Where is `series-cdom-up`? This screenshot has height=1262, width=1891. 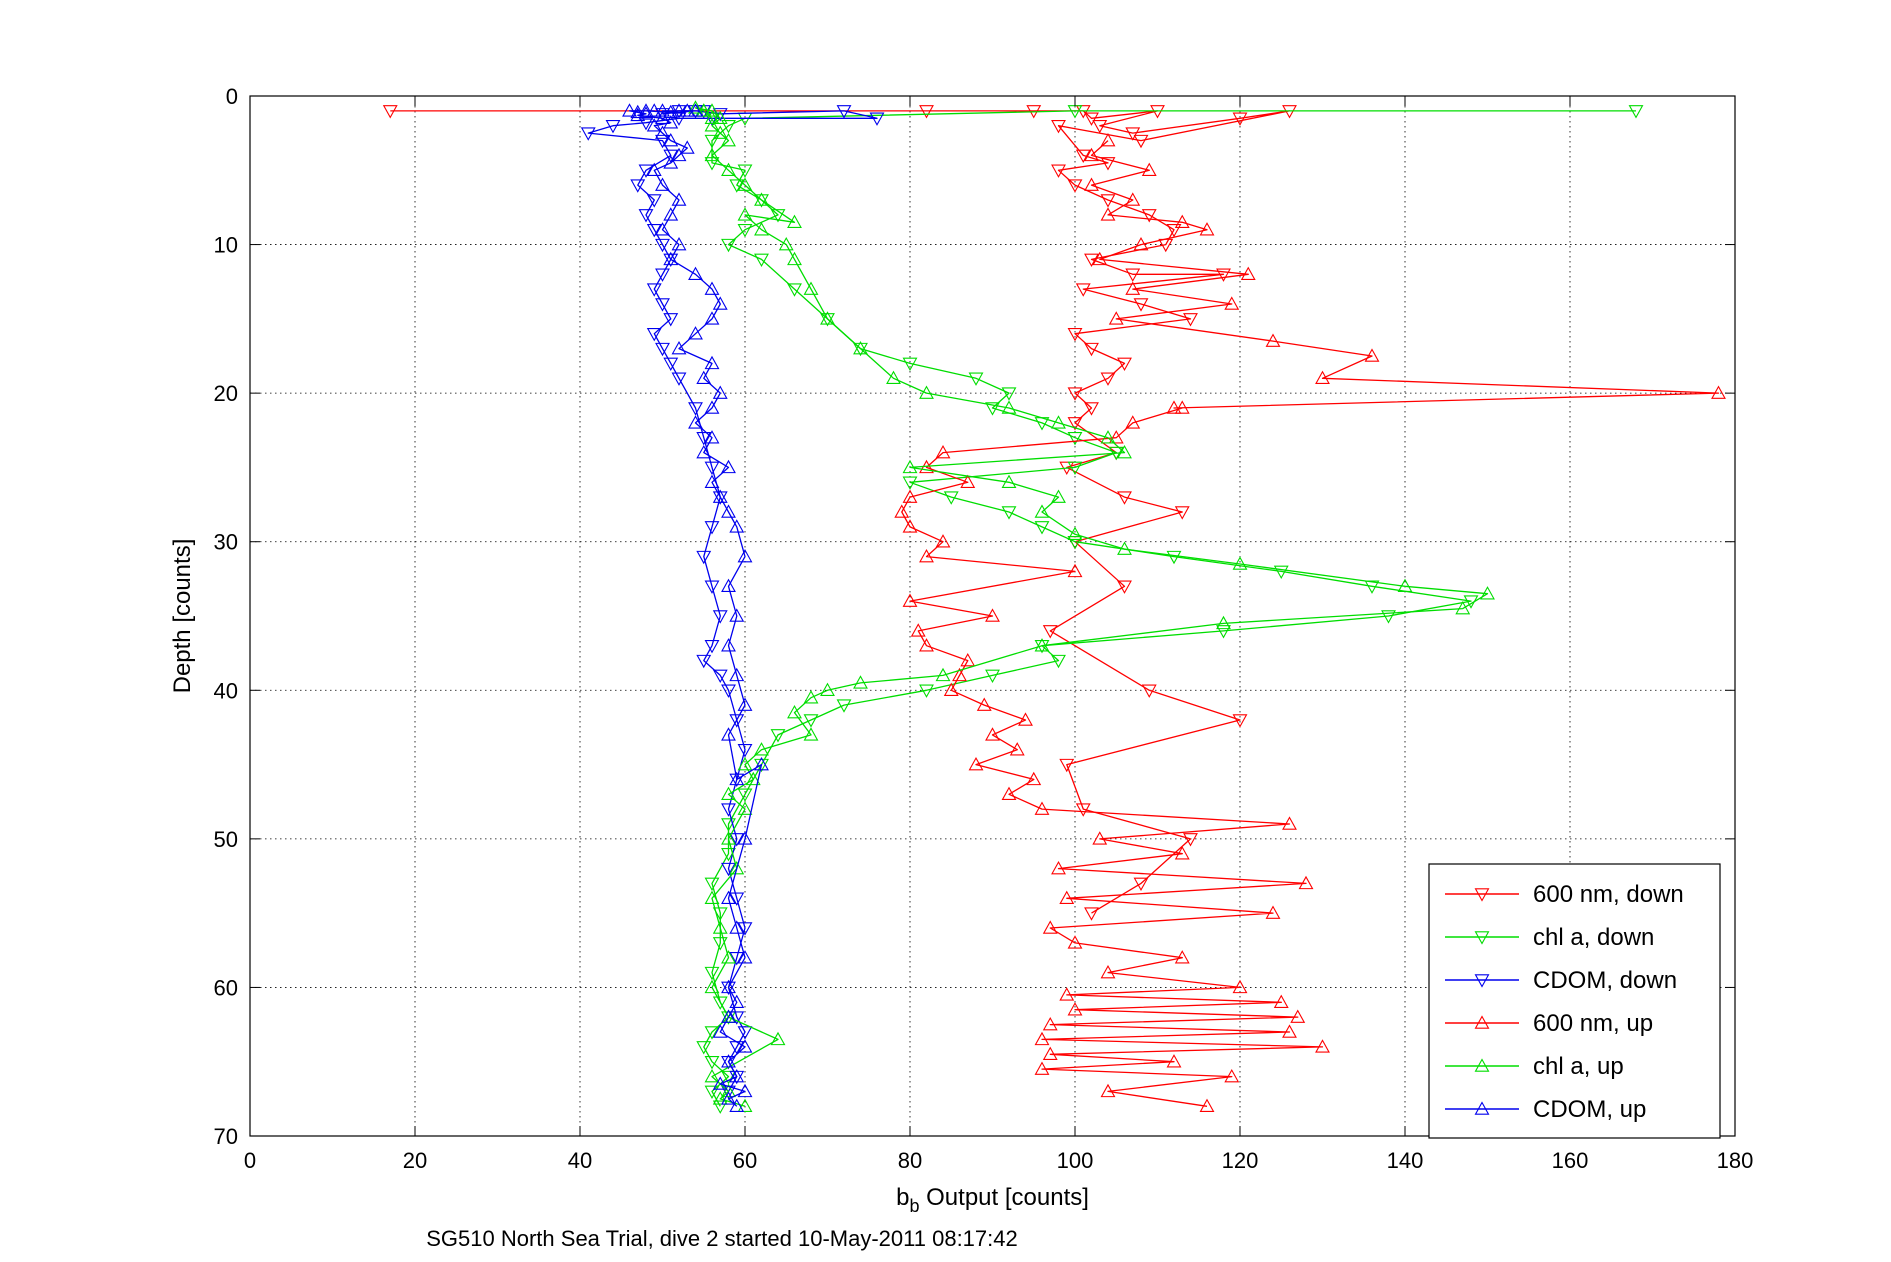 series-cdom-up is located at coordinates (695, 608).